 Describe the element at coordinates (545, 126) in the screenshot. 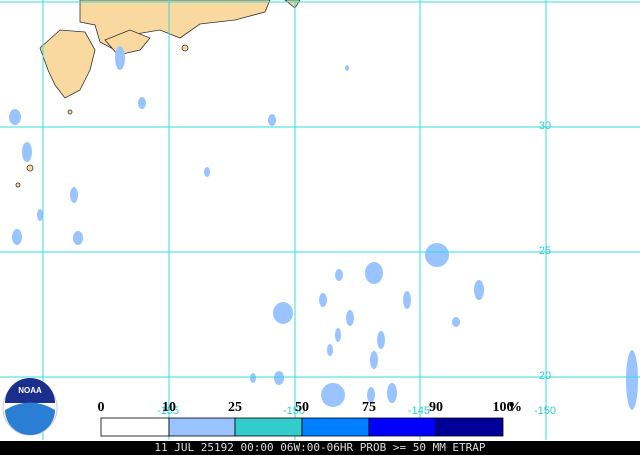

I see `lat-label: 30` at that location.